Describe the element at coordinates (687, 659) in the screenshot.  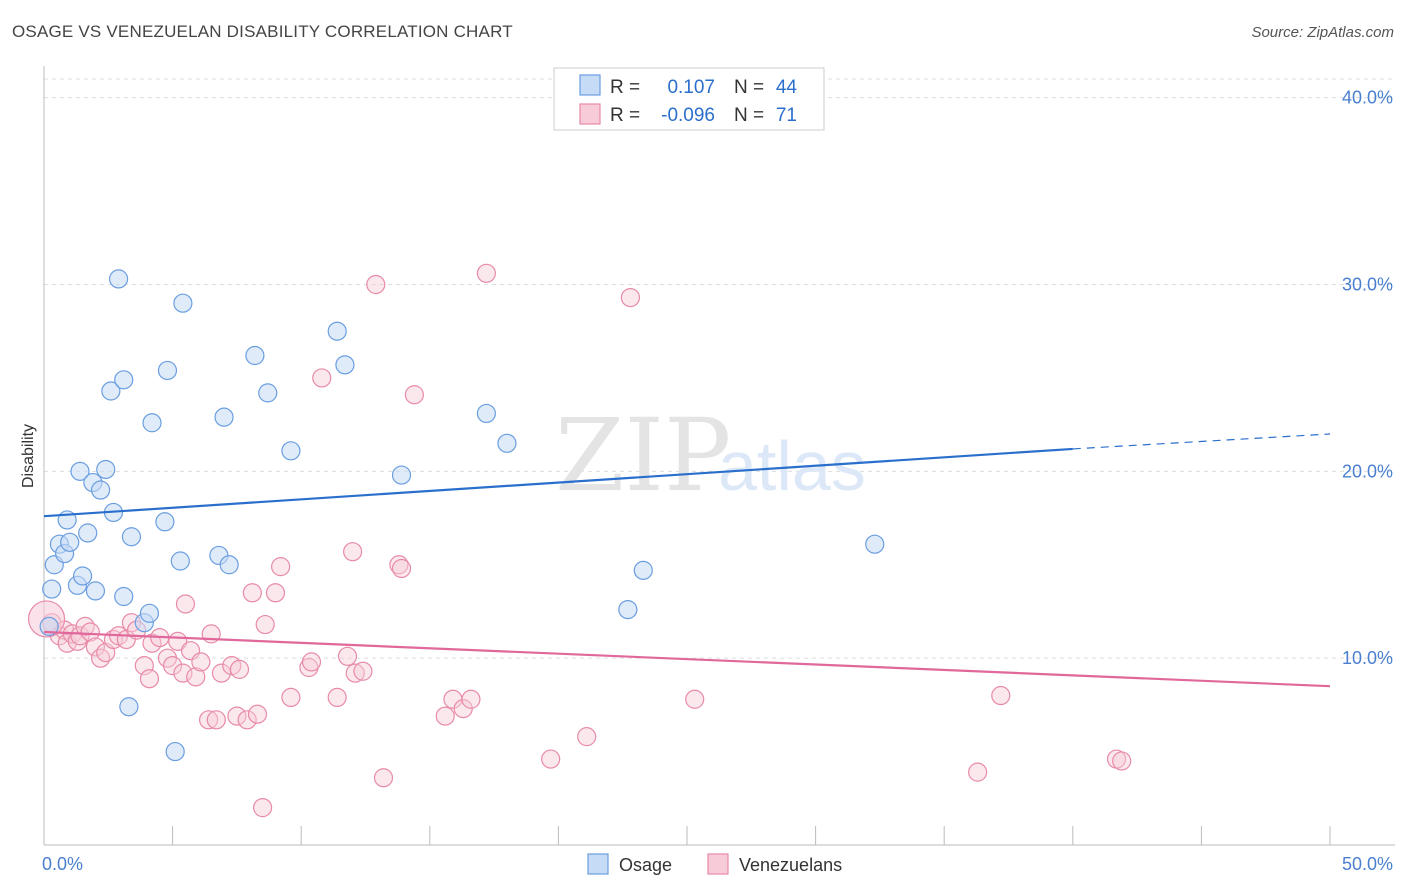
I see `venezuelans-trend-line` at that location.